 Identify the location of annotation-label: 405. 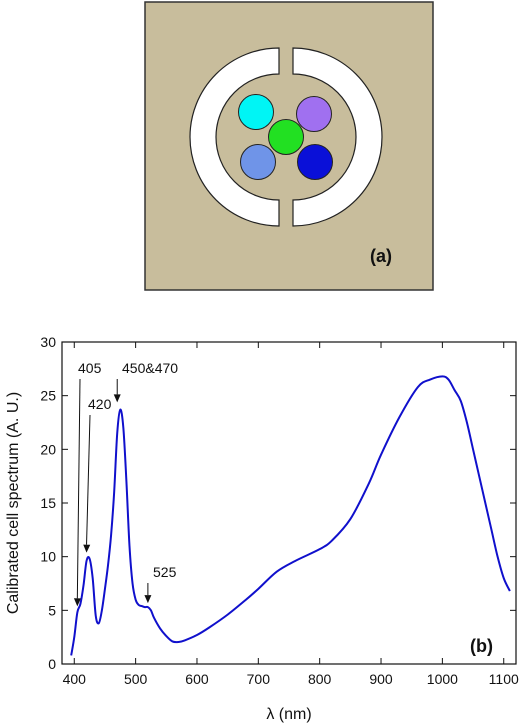
(90, 368).